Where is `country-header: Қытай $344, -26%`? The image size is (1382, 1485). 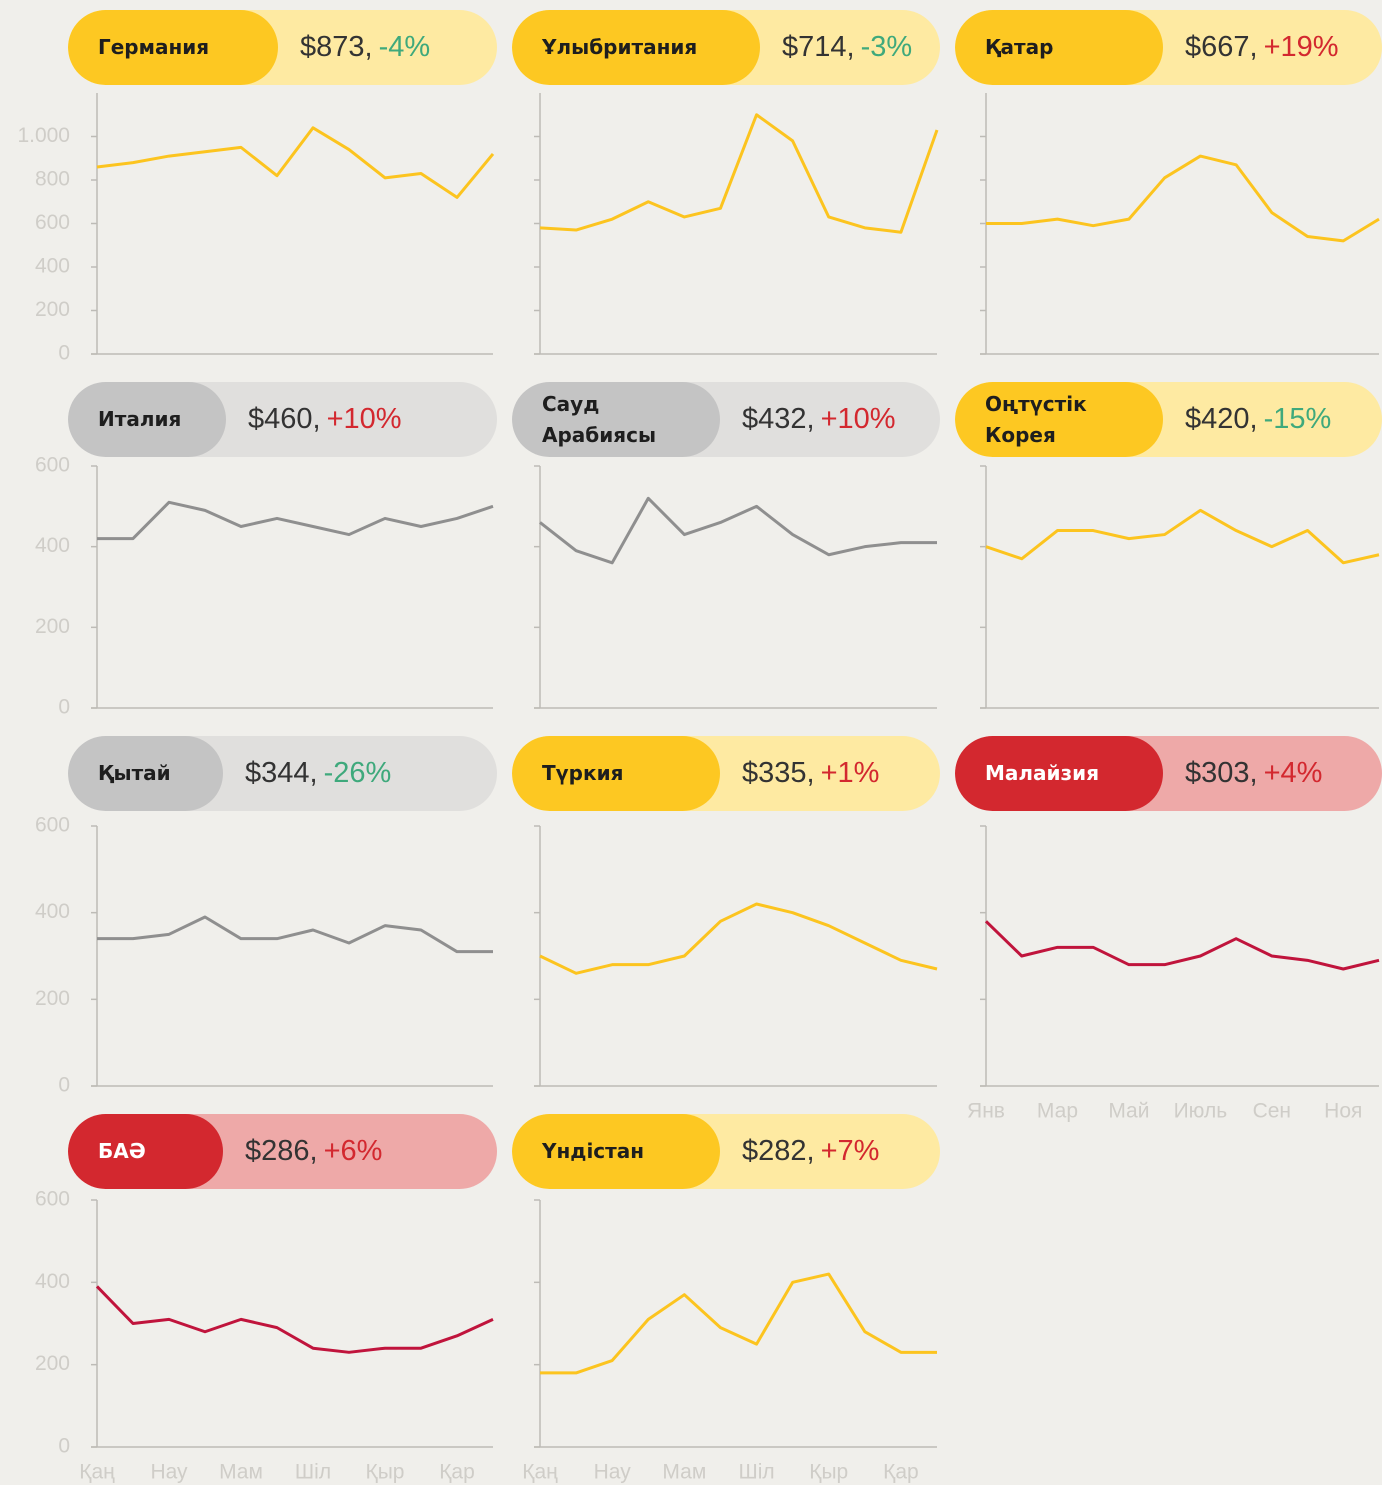 country-header: Қытай $344, -26% is located at coordinates (282, 773).